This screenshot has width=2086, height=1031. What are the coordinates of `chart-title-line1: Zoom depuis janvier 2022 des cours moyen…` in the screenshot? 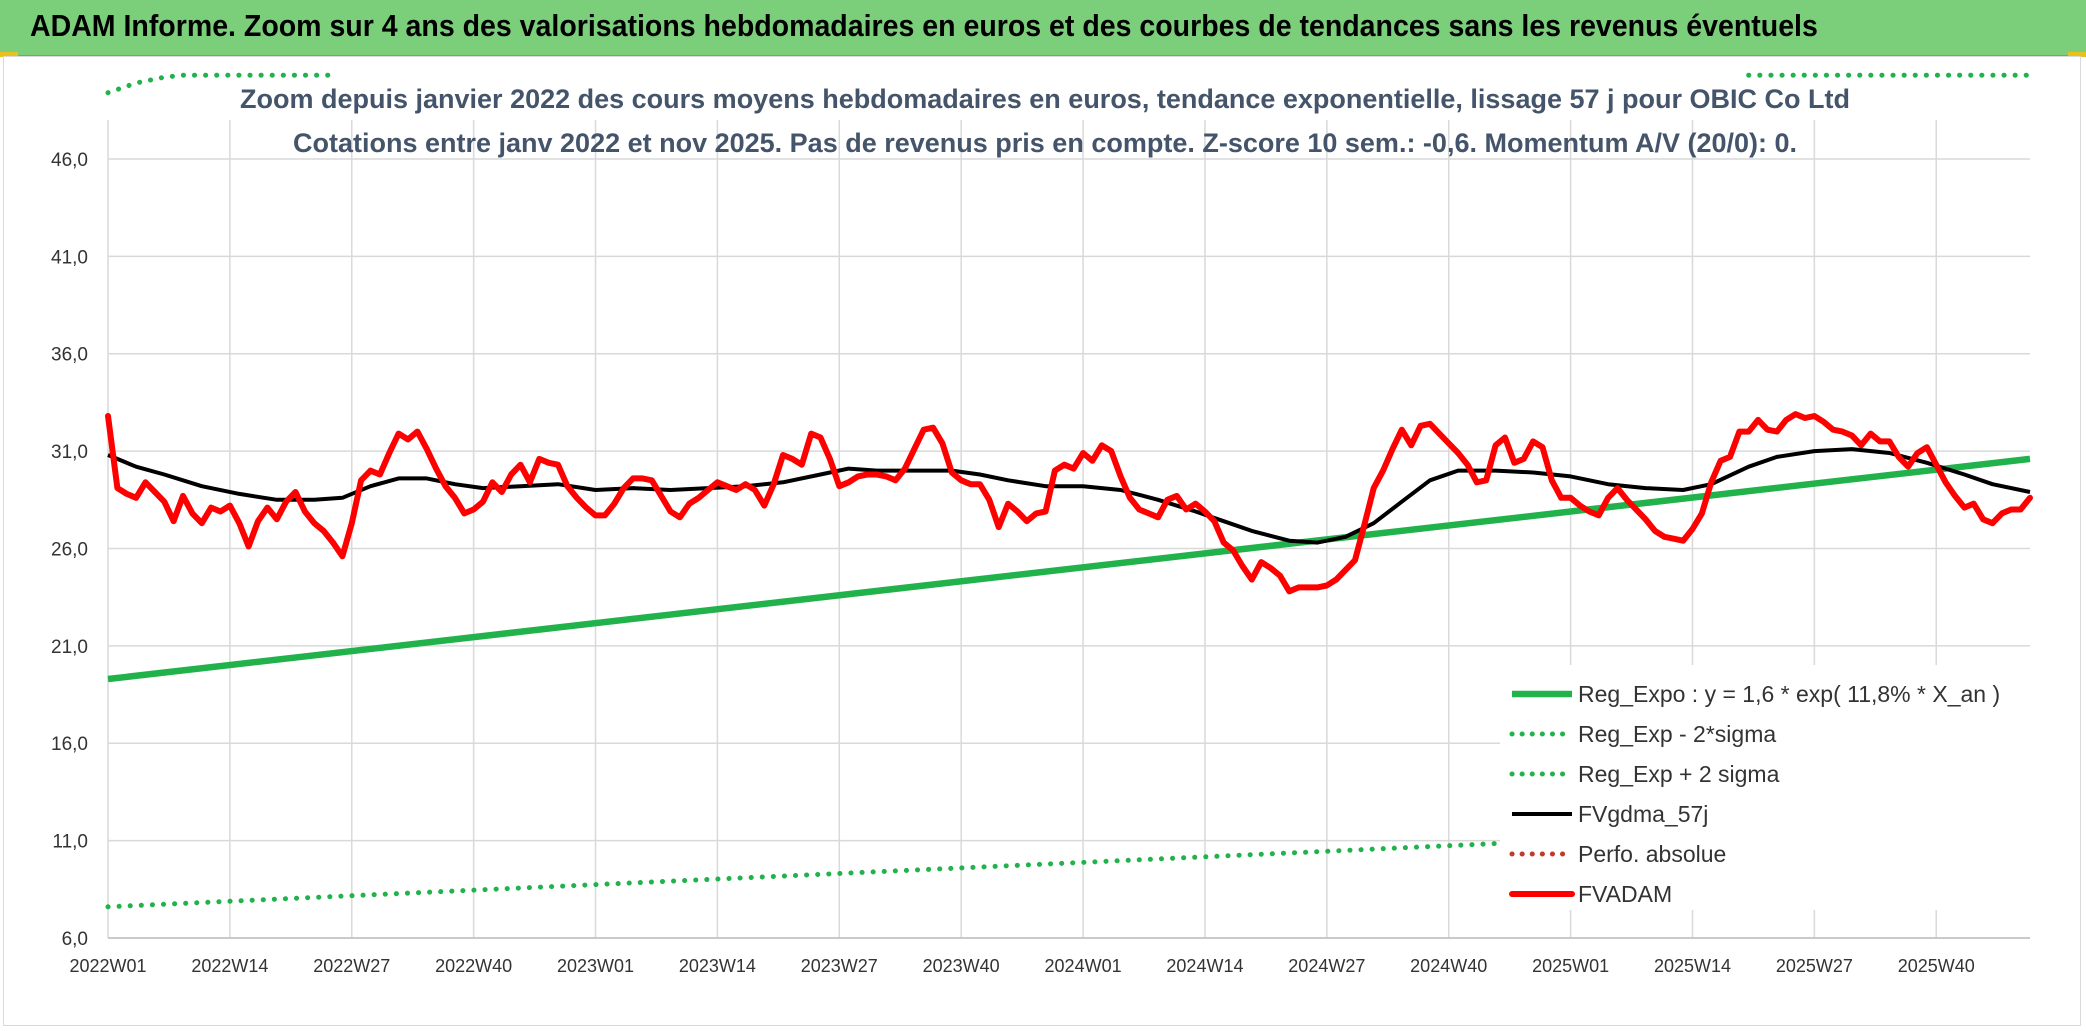 It's located at (1045, 99).